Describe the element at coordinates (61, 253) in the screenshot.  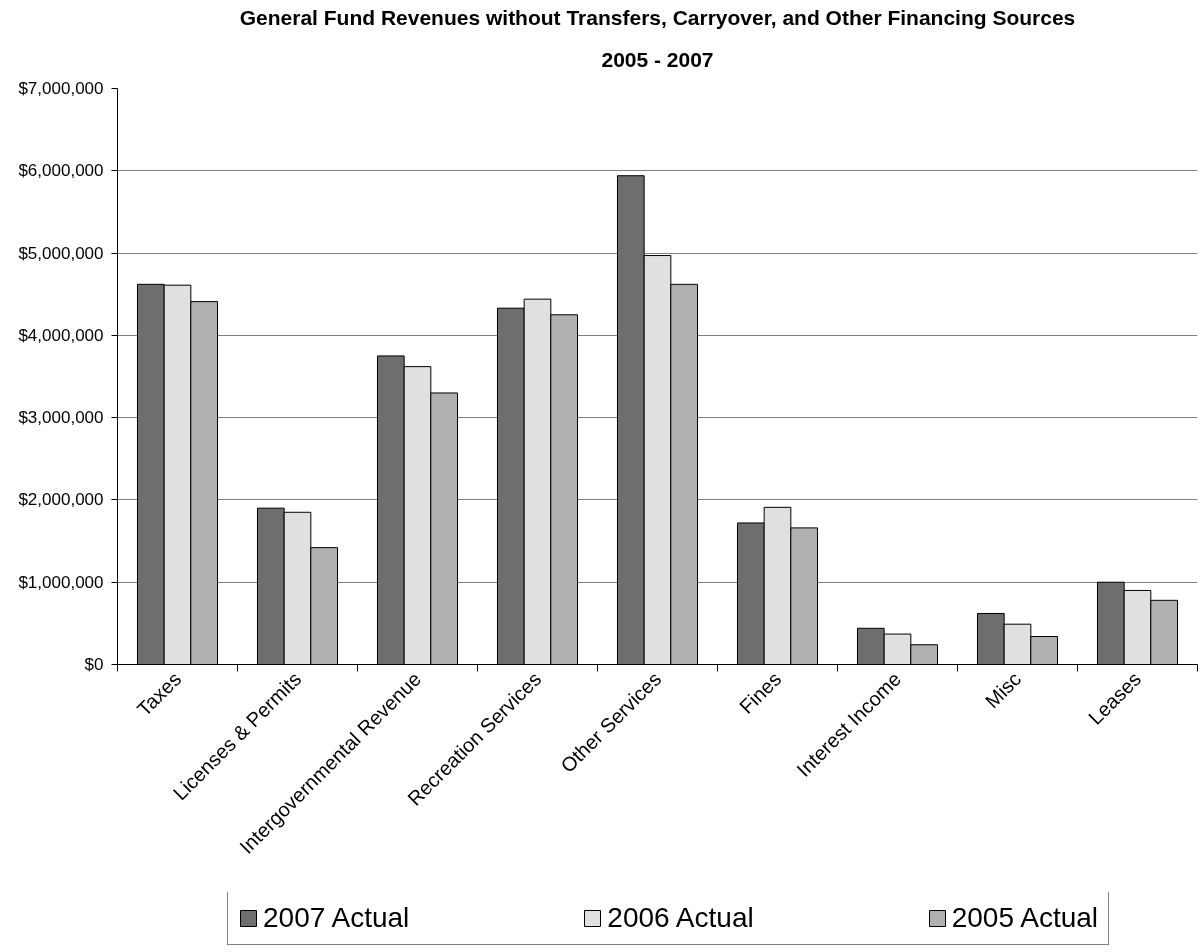
I see `y-tick-label: $5,000,000` at that location.